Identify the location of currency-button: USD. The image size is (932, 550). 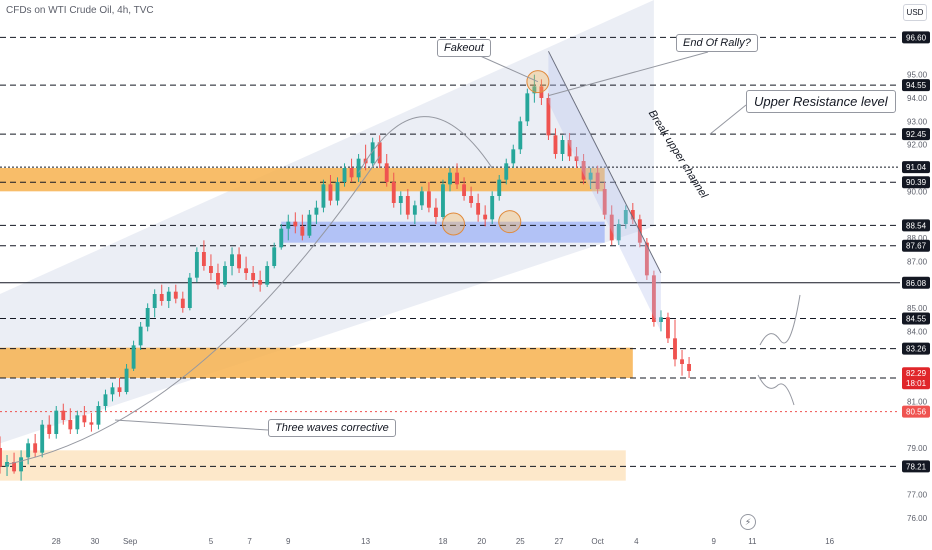
(915, 12).